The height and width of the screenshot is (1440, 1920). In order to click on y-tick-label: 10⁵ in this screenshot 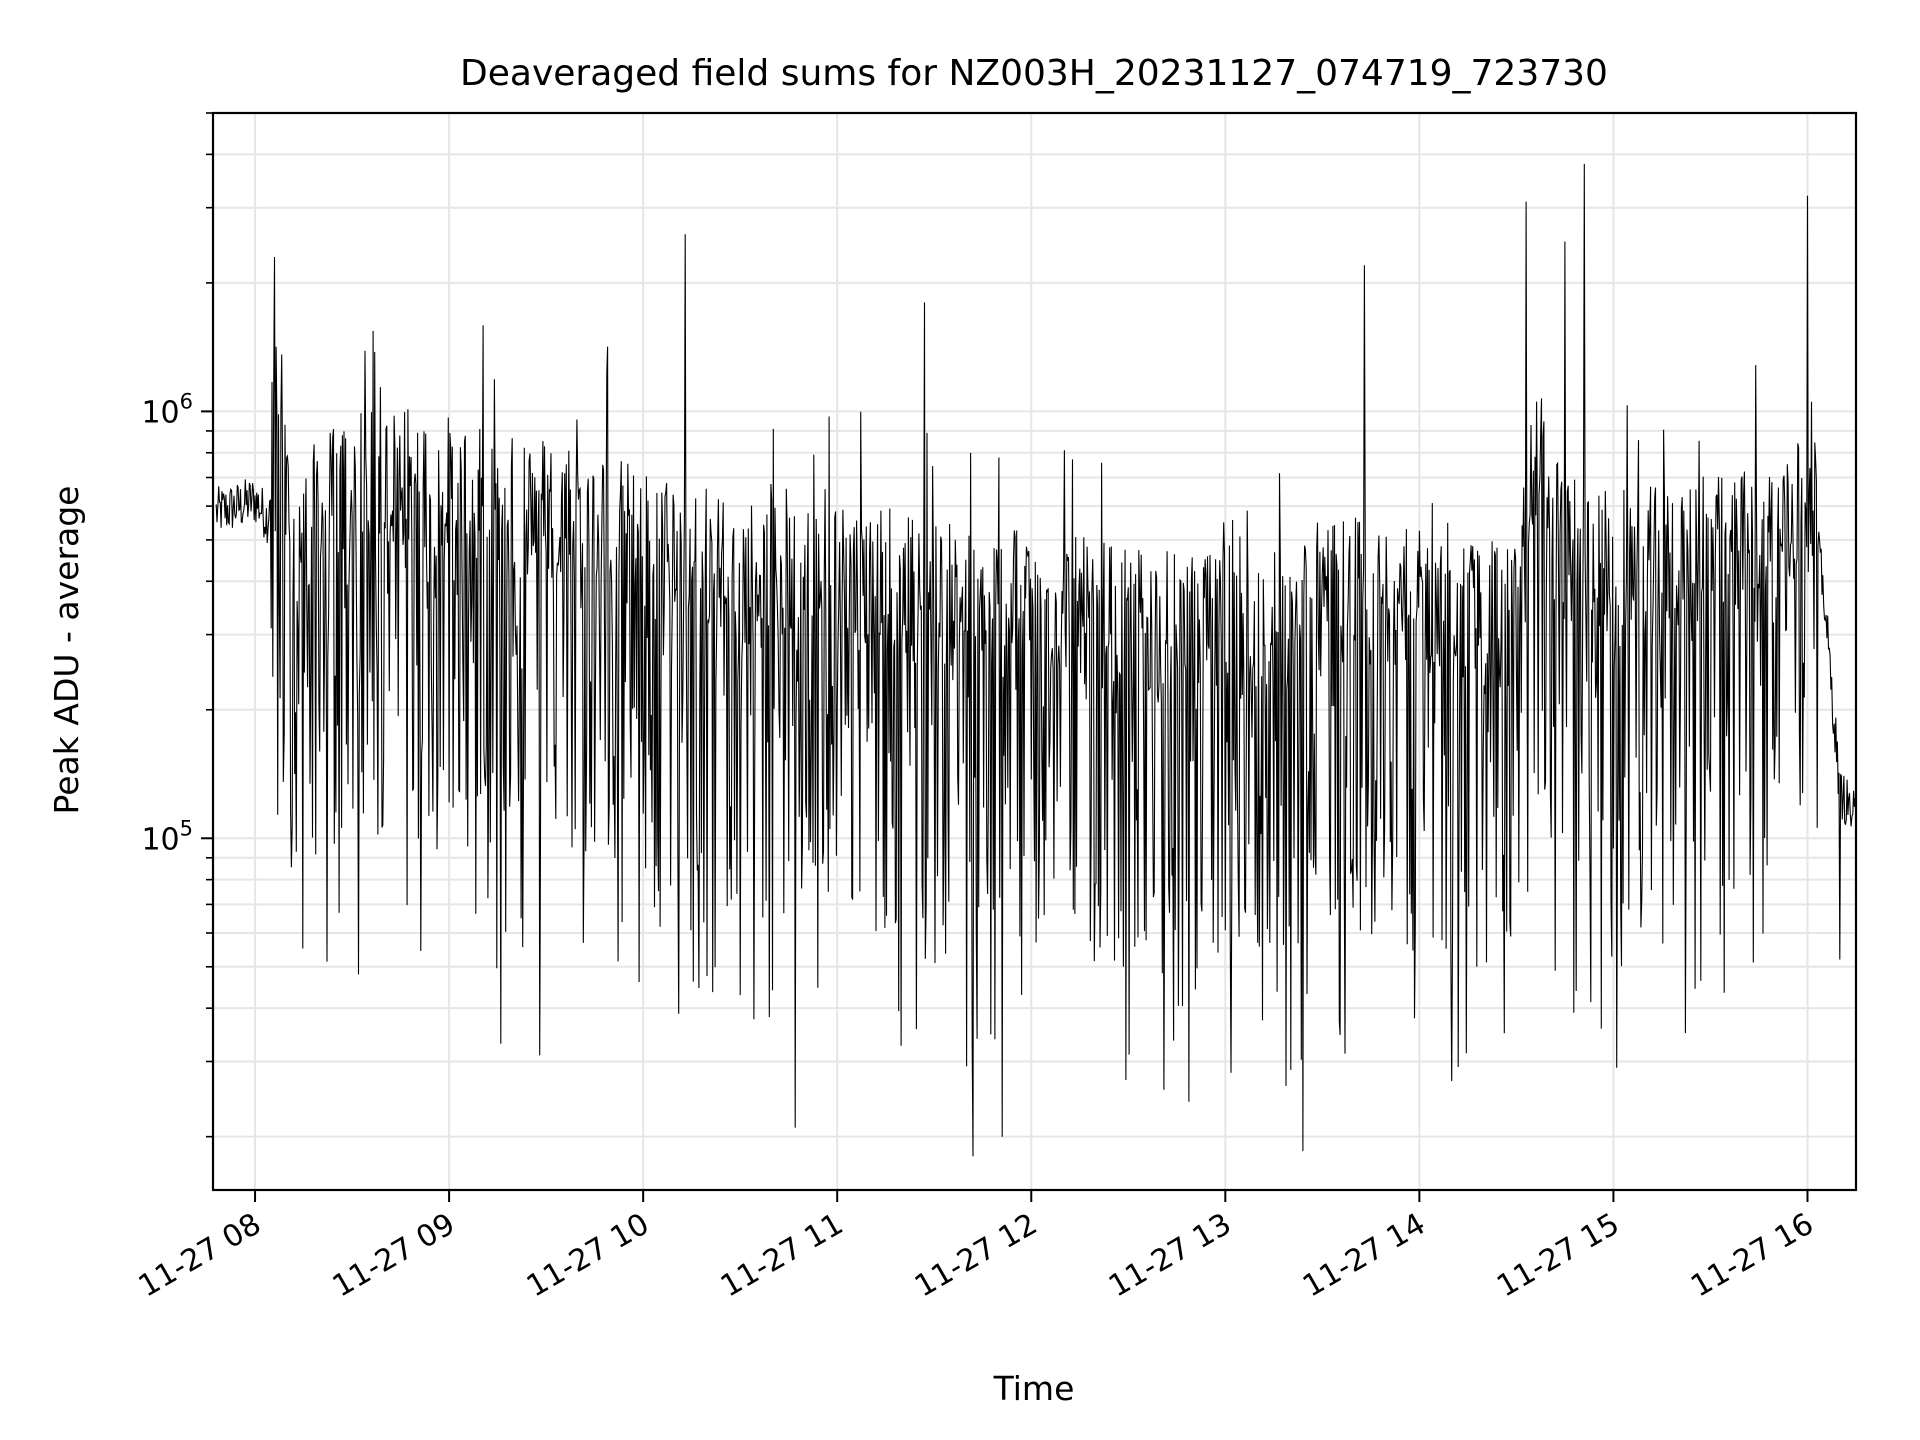, I will do `click(167, 836)`.